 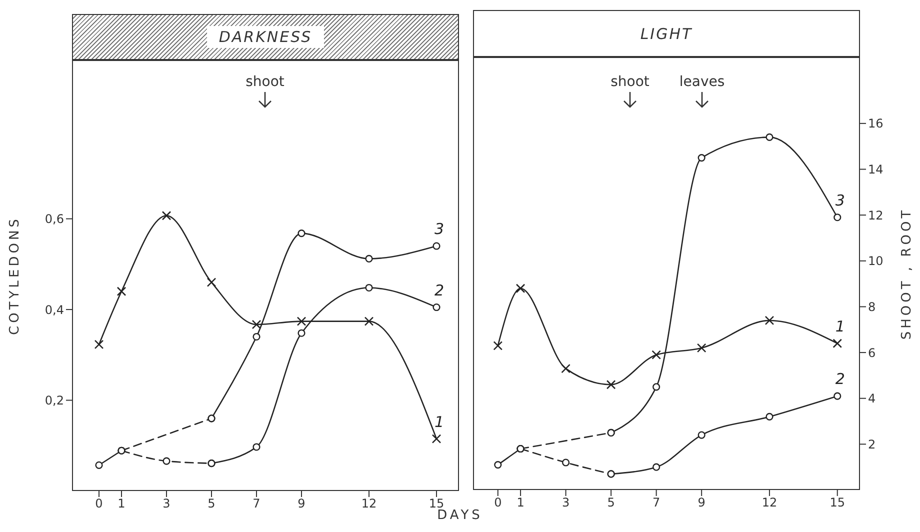 What do you see at coordinates (54, 219) in the screenshot?
I see `y-tick-label: 0,6` at bounding box center [54, 219].